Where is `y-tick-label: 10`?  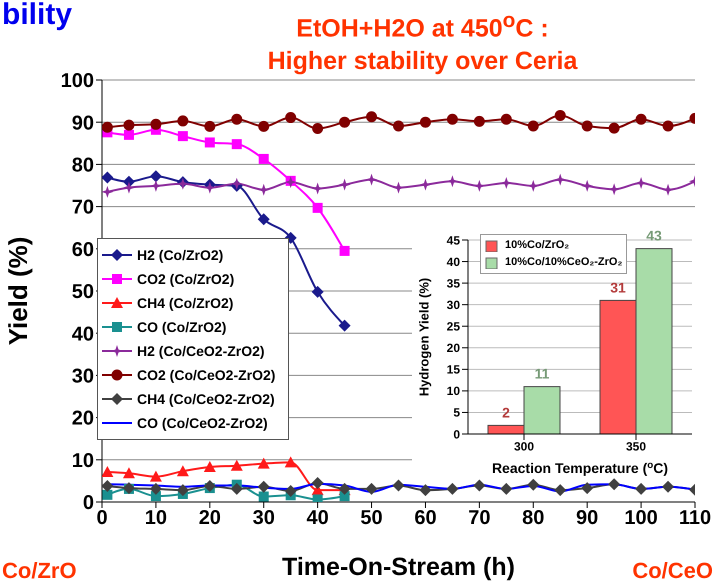 y-tick-label: 10 is located at coordinates (453, 391).